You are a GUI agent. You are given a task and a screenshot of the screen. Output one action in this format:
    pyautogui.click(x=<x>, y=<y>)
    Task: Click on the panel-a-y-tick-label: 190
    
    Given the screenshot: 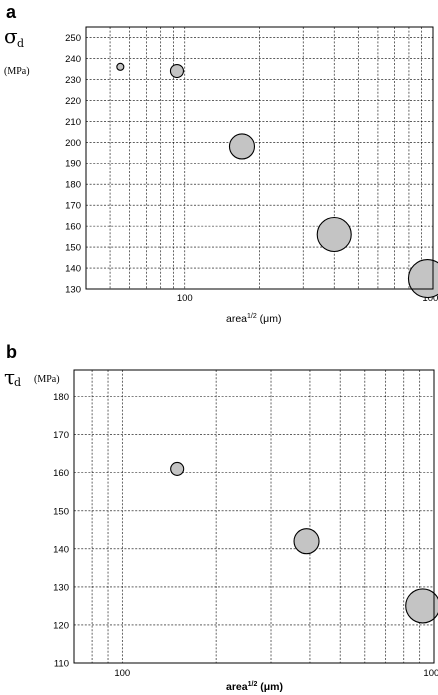 What is the action you would take?
    pyautogui.click(x=73, y=164)
    